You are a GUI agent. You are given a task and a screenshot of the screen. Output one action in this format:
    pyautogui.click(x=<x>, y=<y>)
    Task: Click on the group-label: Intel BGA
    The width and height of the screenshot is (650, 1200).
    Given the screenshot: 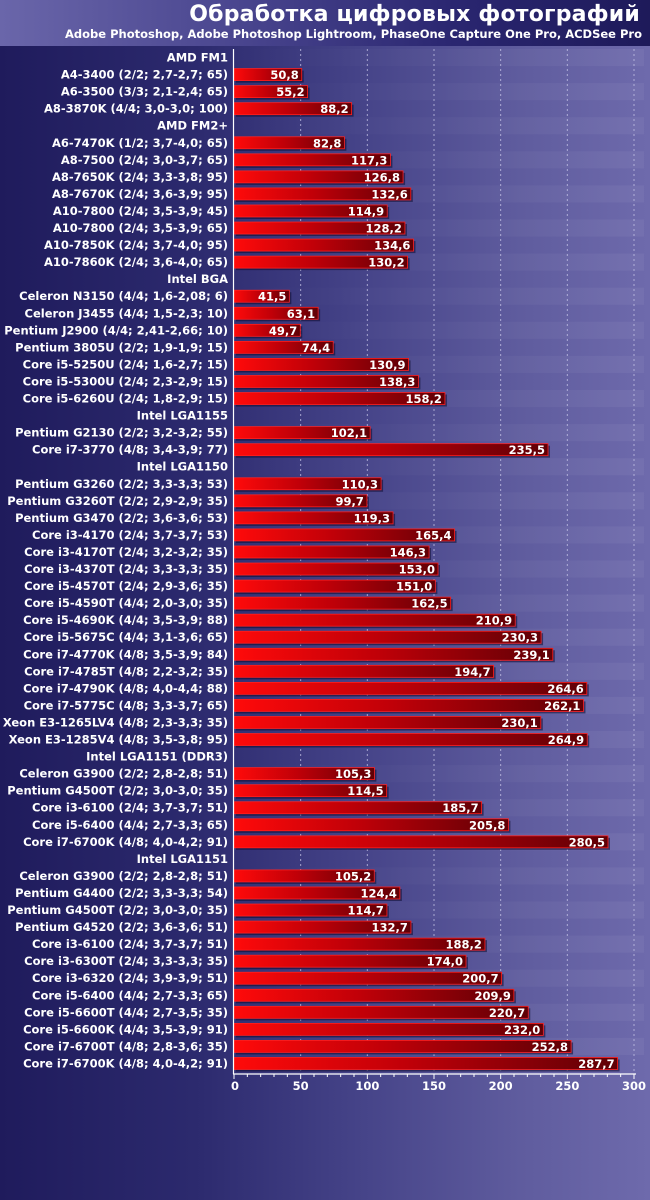 What is the action you would take?
    pyautogui.click(x=197, y=279)
    